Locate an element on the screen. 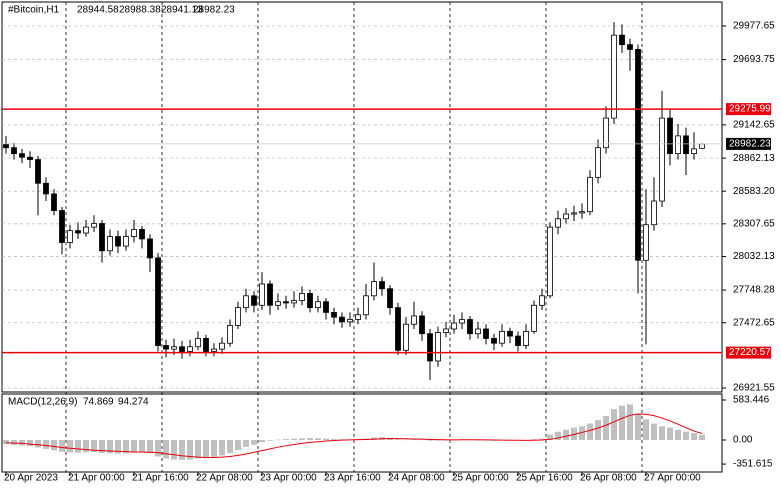 This screenshot has height=489, width=781. y-tick-label: 28032.13 is located at coordinates (754, 256).